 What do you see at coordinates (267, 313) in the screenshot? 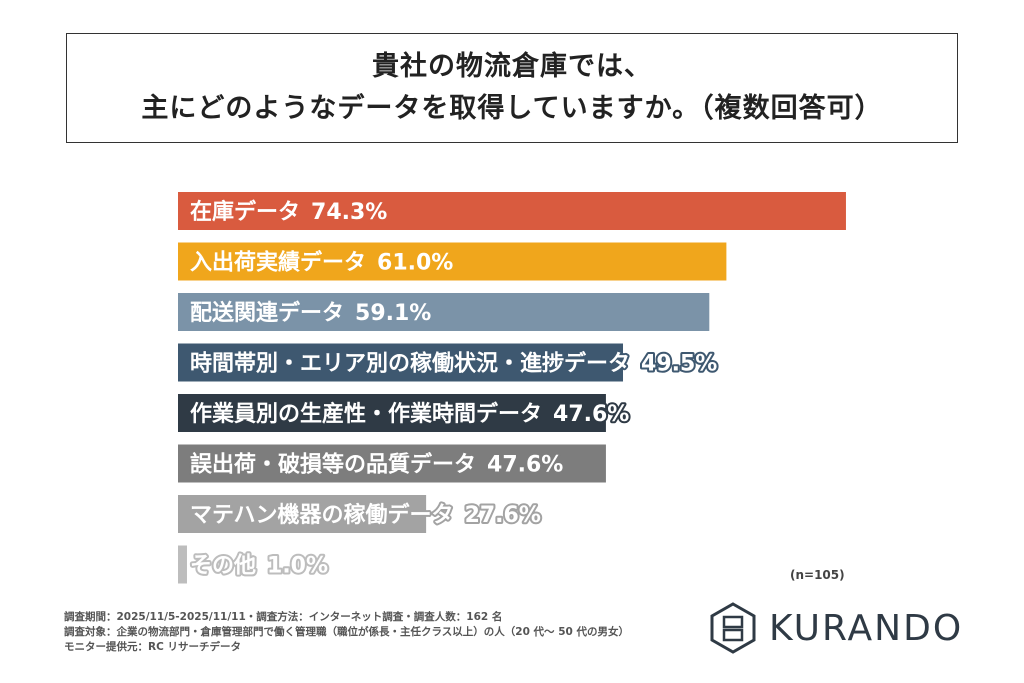
I see `category-label: 配送関連データ` at bounding box center [267, 313].